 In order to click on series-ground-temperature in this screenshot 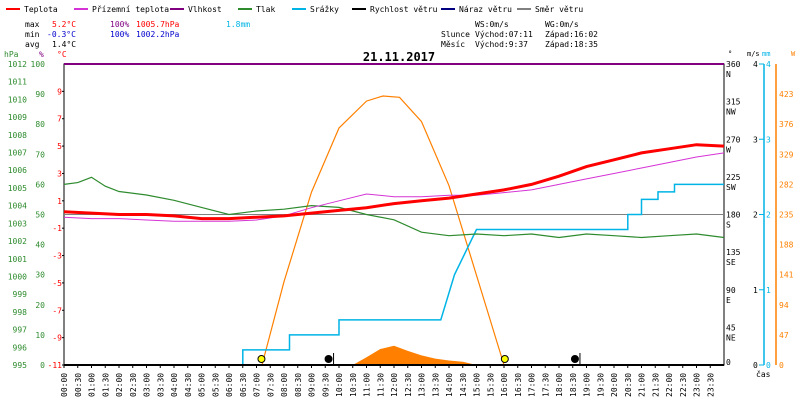, I will do `click(394, 187)`.